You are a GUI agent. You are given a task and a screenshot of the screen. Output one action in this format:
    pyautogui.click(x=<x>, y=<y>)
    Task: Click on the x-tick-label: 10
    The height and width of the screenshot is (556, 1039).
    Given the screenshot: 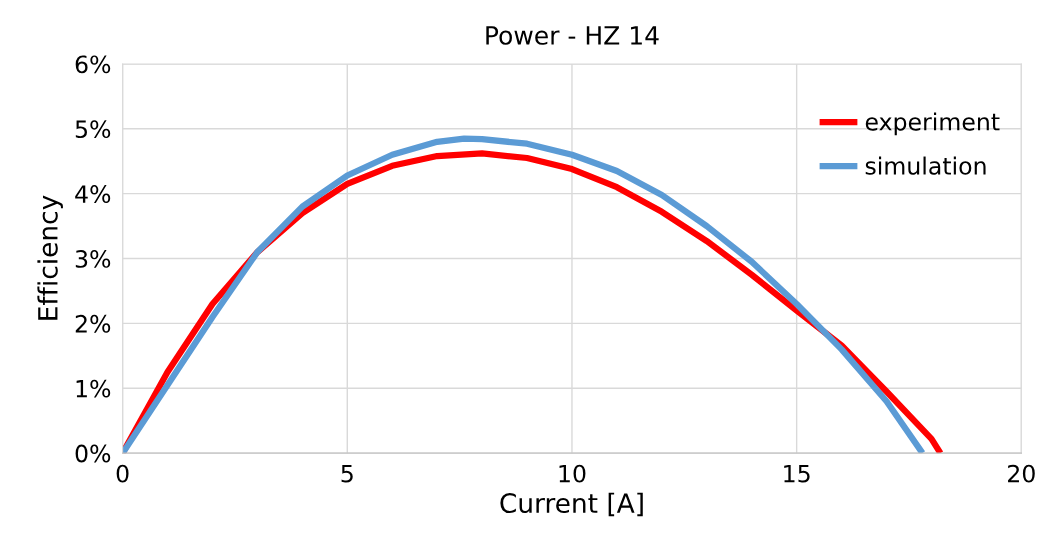 What is the action you would take?
    pyautogui.click(x=572, y=473)
    